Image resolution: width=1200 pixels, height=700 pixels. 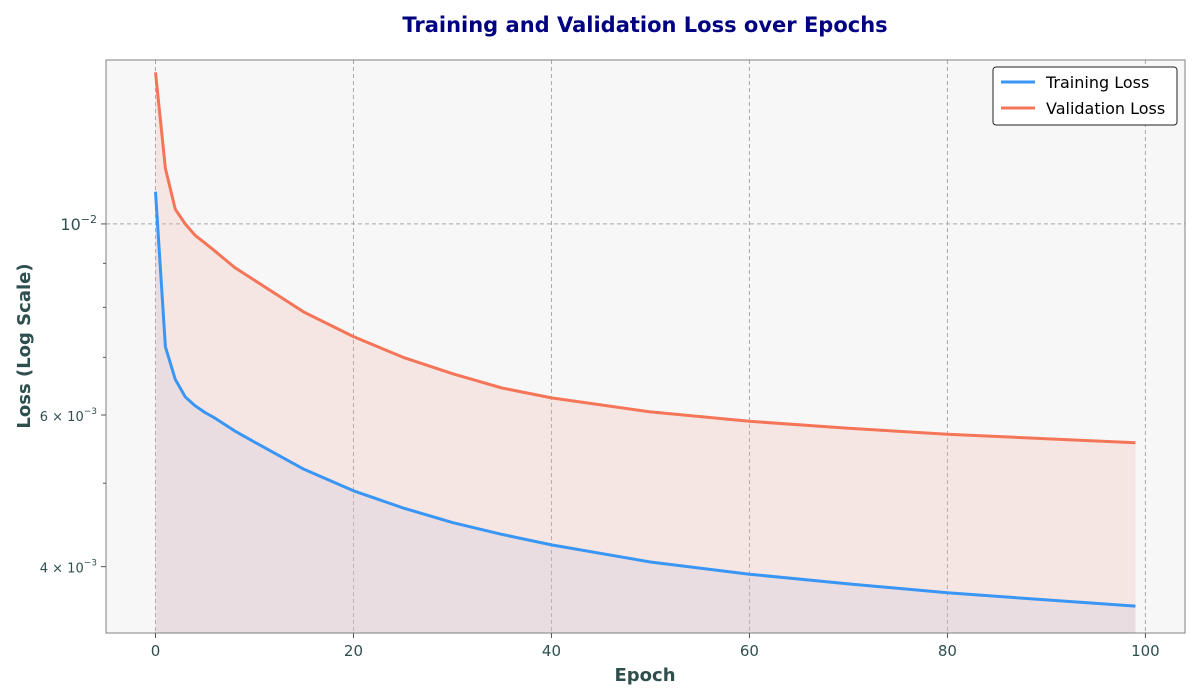 What do you see at coordinates (78, 223) in the screenshot?
I see `y-tick-label: 10−2` at bounding box center [78, 223].